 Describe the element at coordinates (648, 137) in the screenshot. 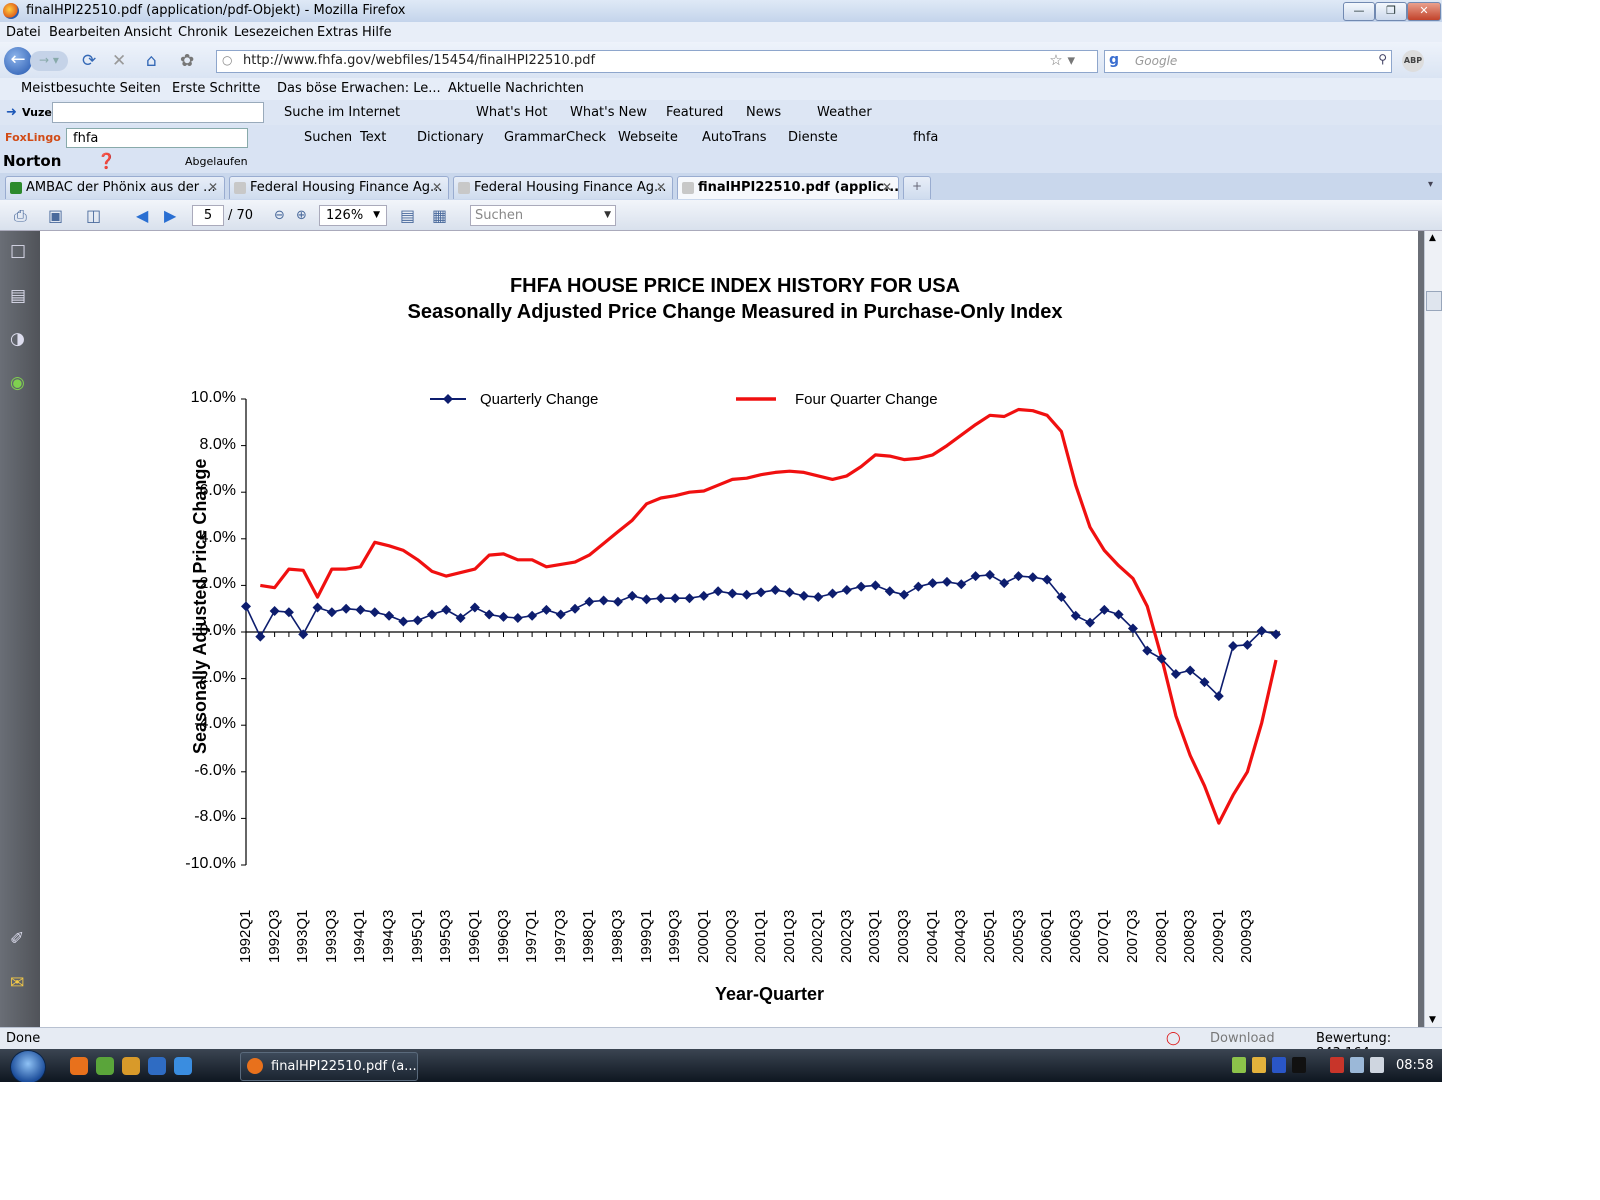

I see `foxlingo-webseite: Webseite` at that location.